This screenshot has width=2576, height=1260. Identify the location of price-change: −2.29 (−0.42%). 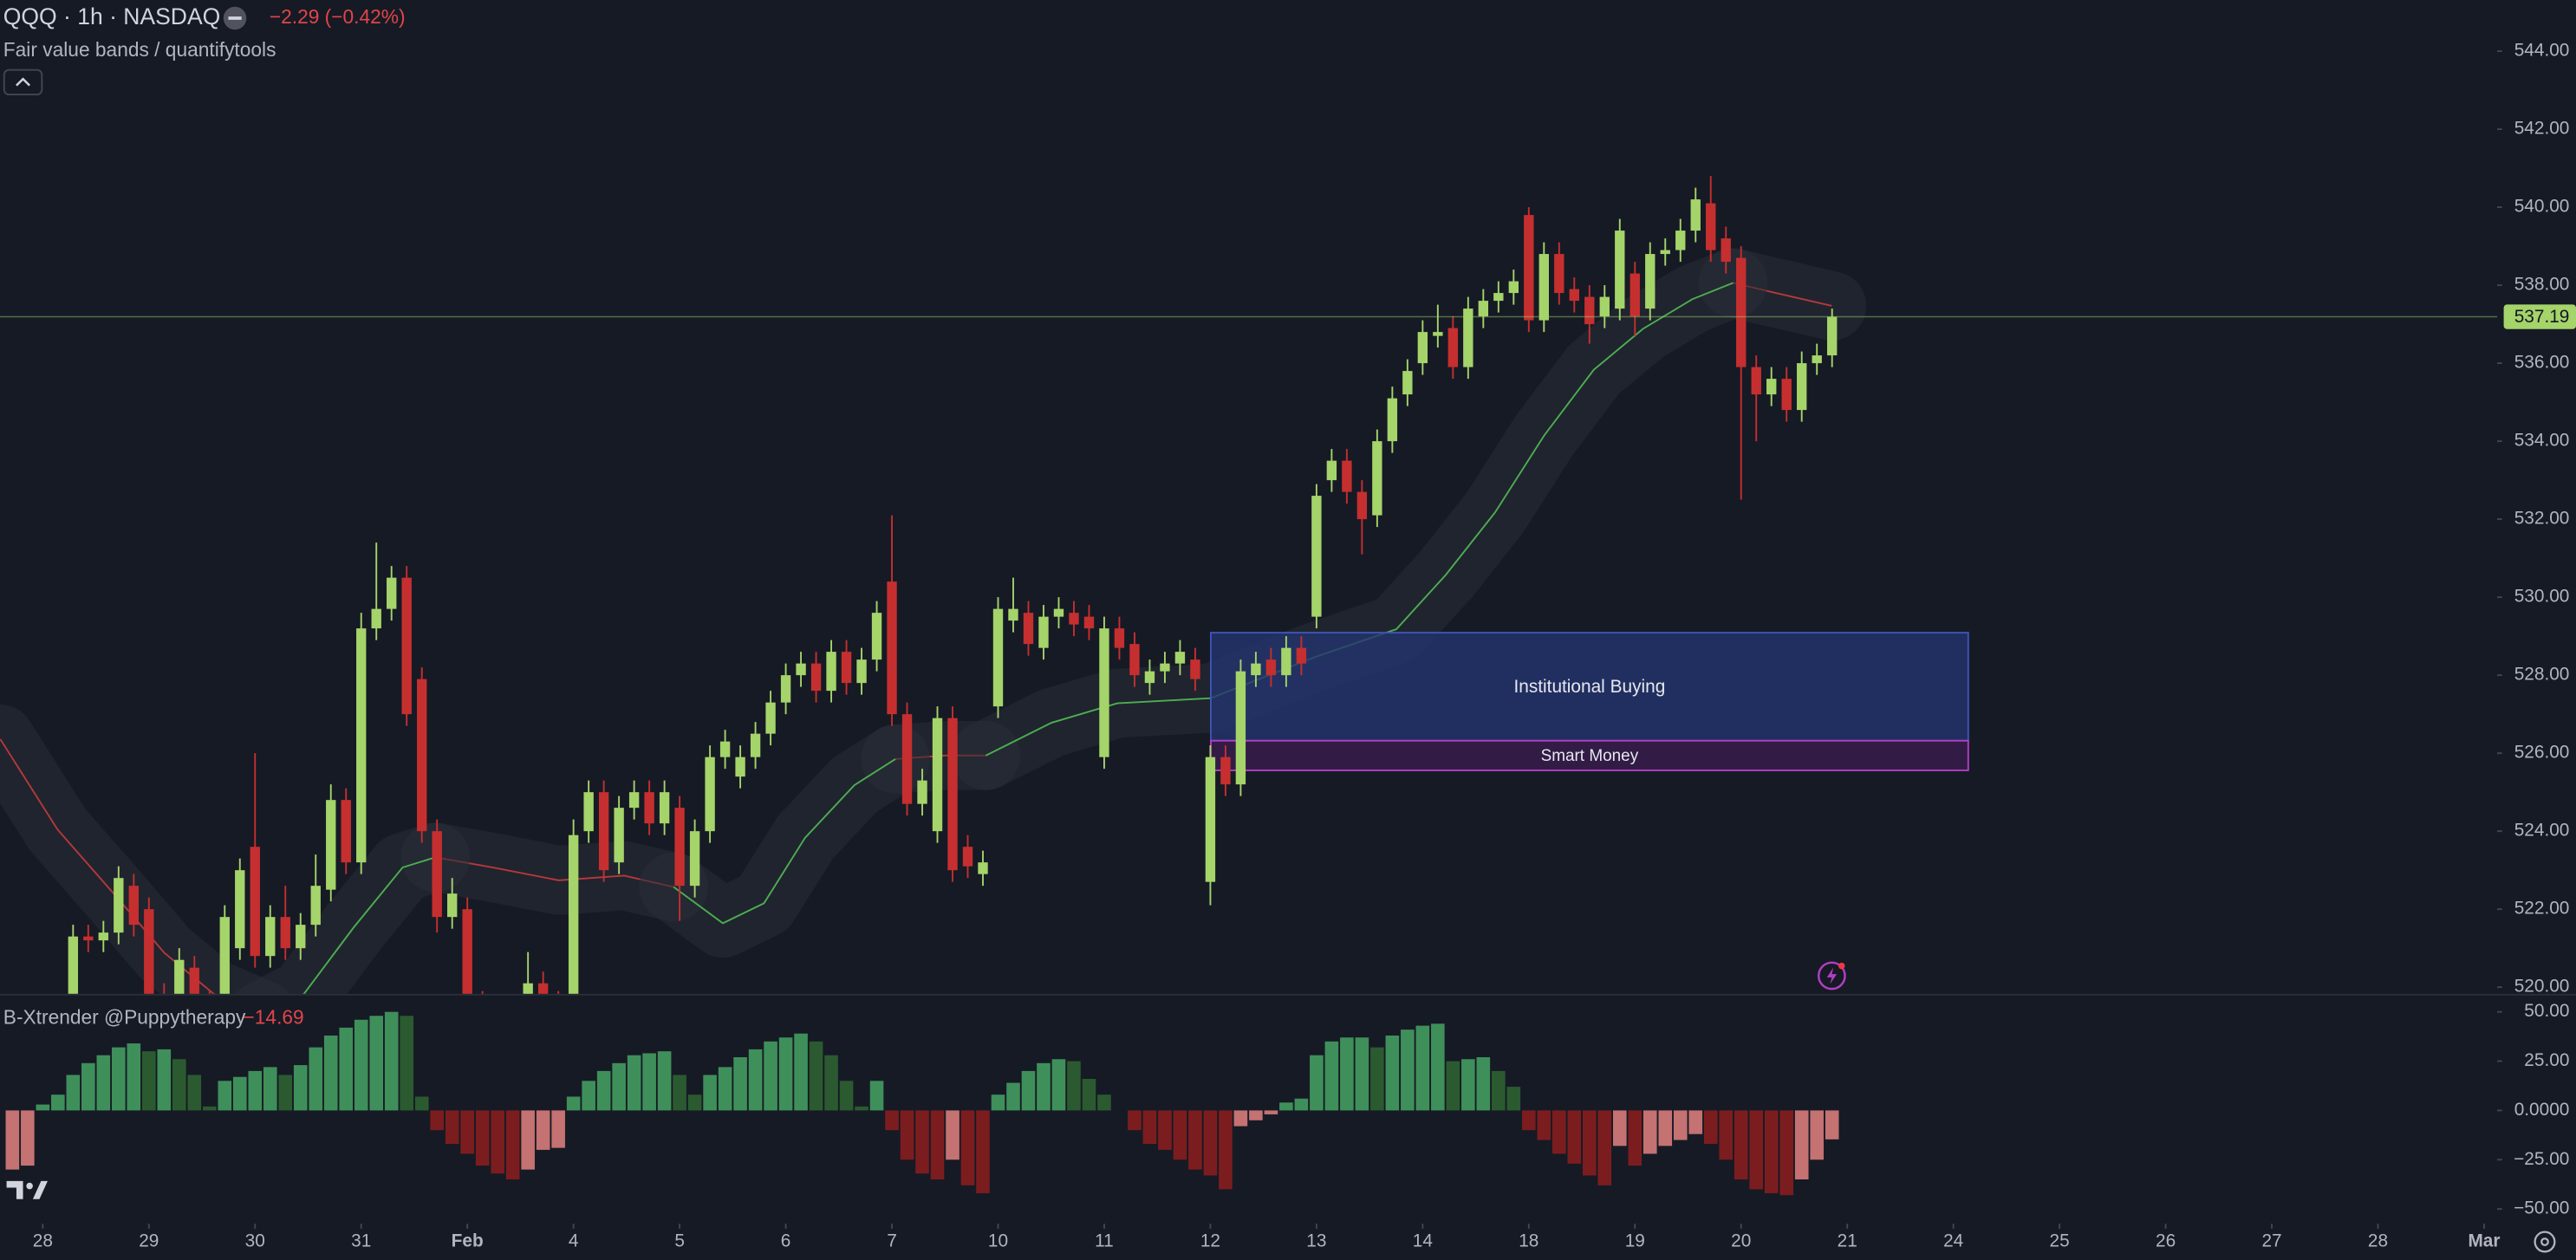
(338, 16).